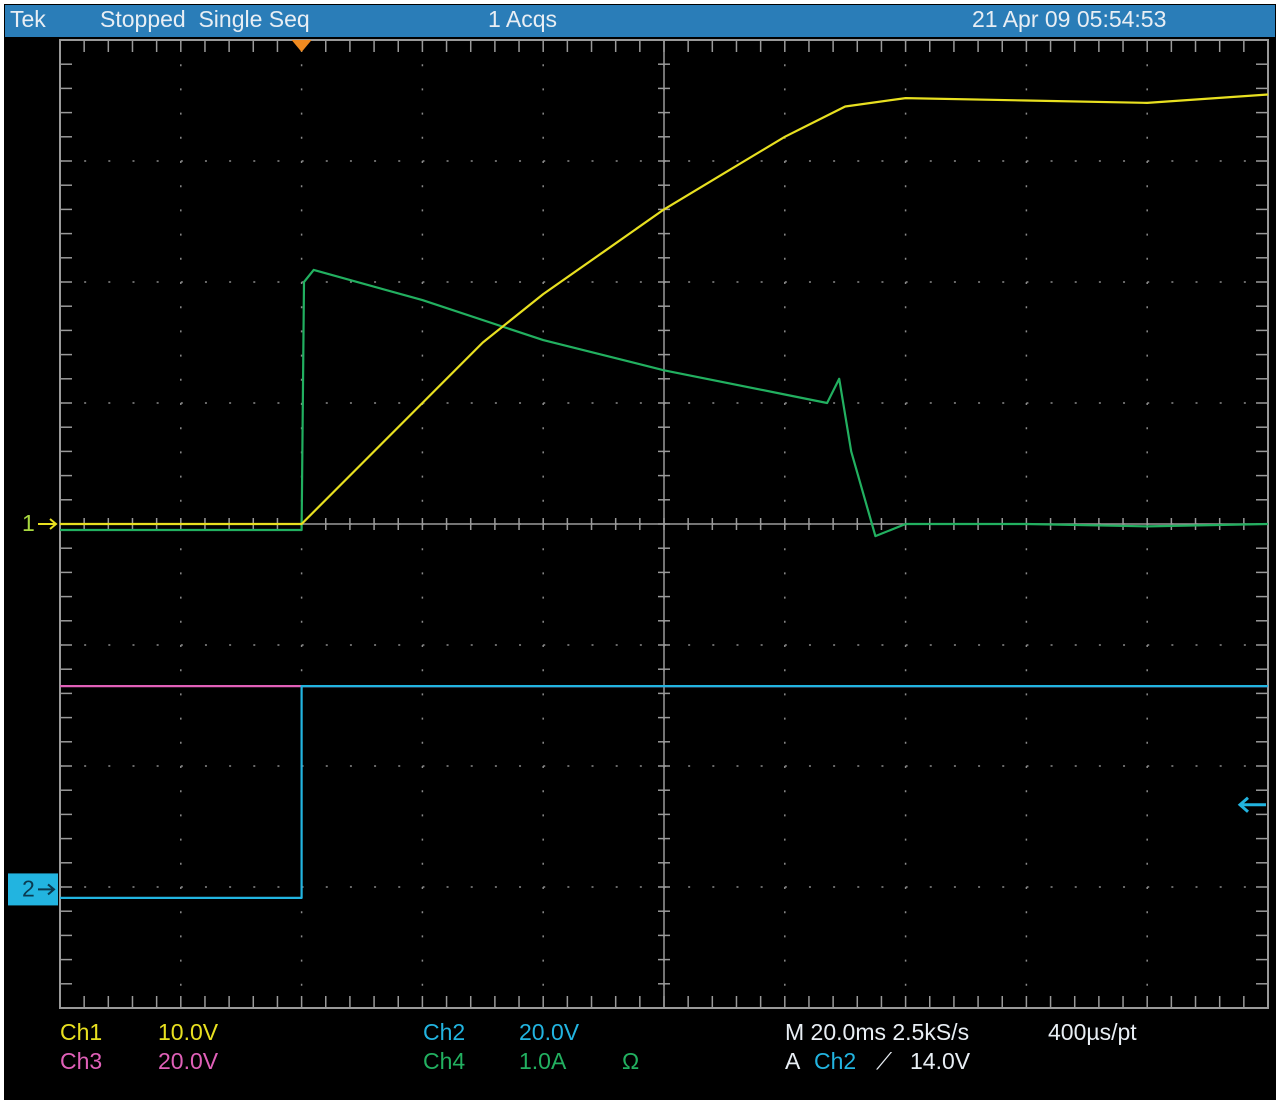 The image size is (1280, 1104). I want to click on trigger-source: Ch2, so click(835, 1061).